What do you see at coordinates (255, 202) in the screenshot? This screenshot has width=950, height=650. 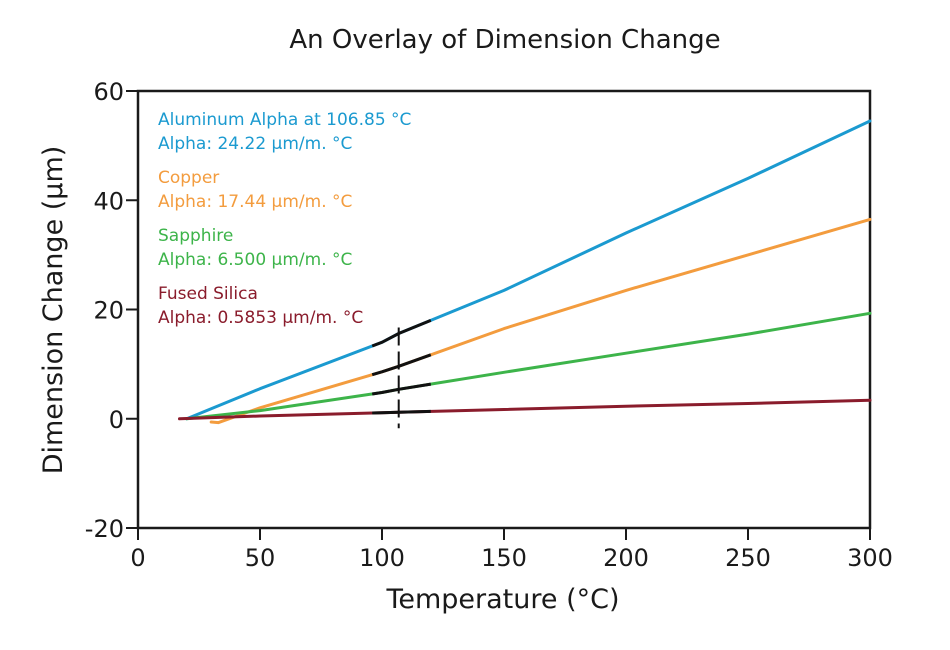 I see `legend-alpha-copper: Alpha: 17.44 µm/m. °C` at bounding box center [255, 202].